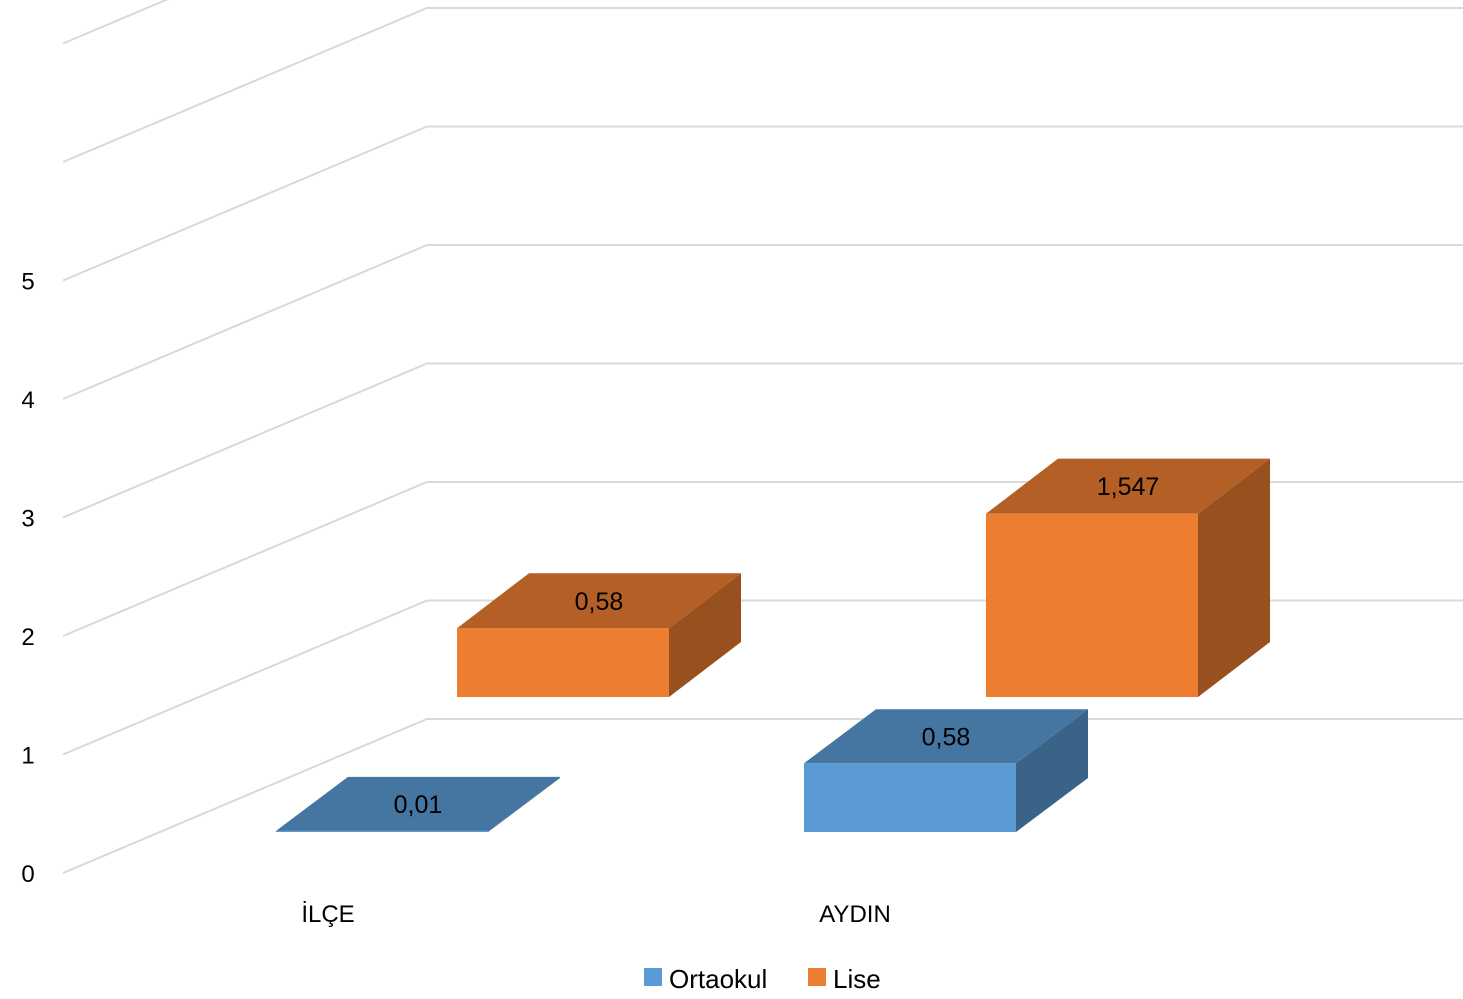 The image size is (1463, 999). Describe the element at coordinates (27, 579) in the screenshot. I see `y-axis: 0 1 2 3 4 5` at that location.